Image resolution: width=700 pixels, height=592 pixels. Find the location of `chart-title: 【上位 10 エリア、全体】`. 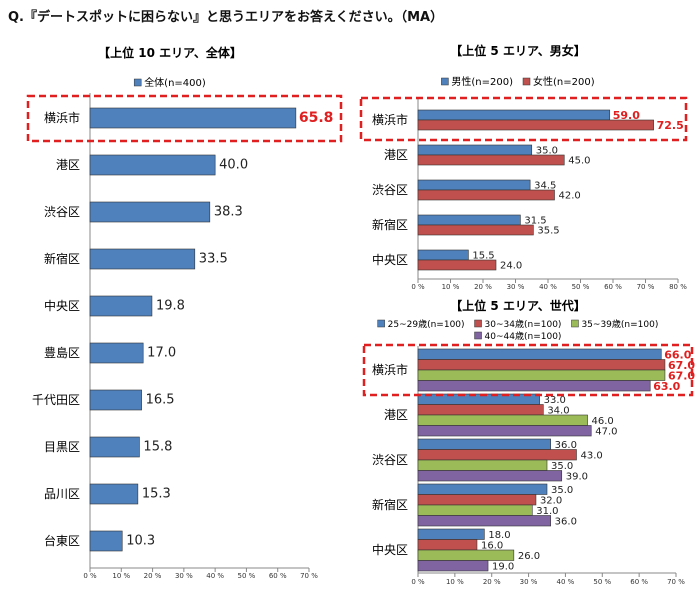

chart-title: 【上位 10 エリア、全体】 is located at coordinates (170, 52).